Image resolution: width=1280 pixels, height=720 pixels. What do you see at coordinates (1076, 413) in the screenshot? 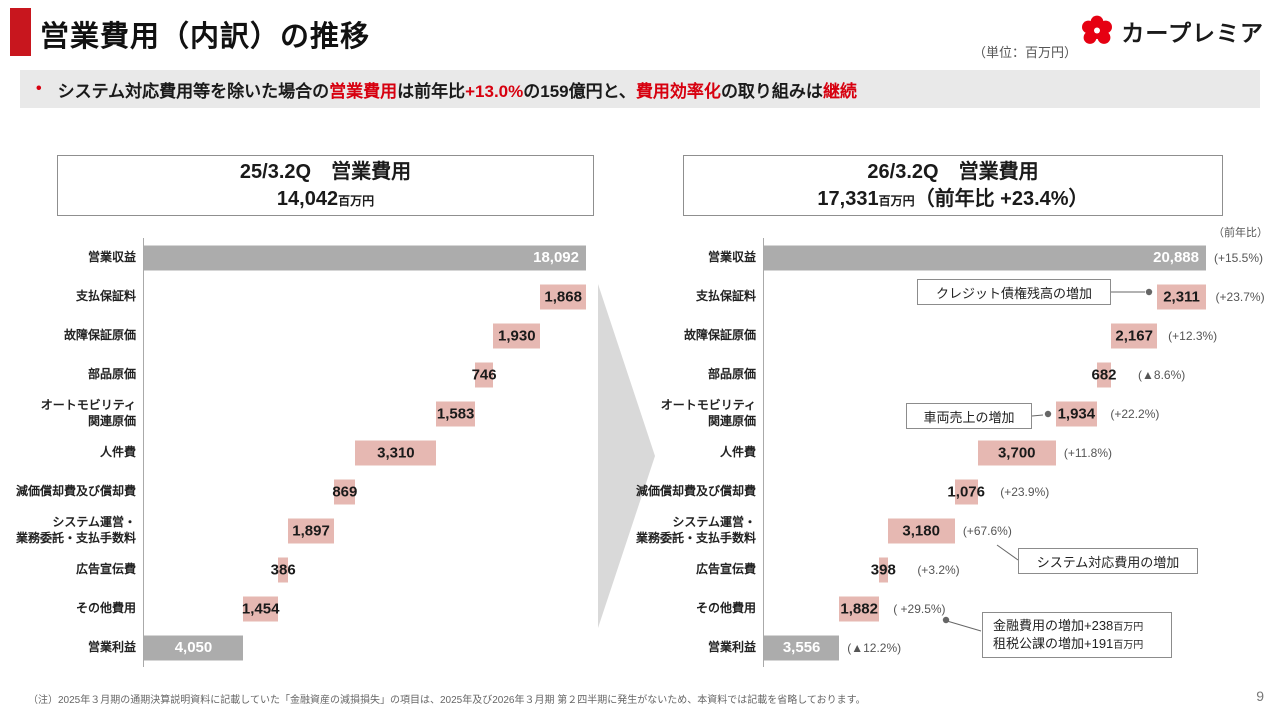
I see `bar-value: 1,934` at bounding box center [1076, 413].